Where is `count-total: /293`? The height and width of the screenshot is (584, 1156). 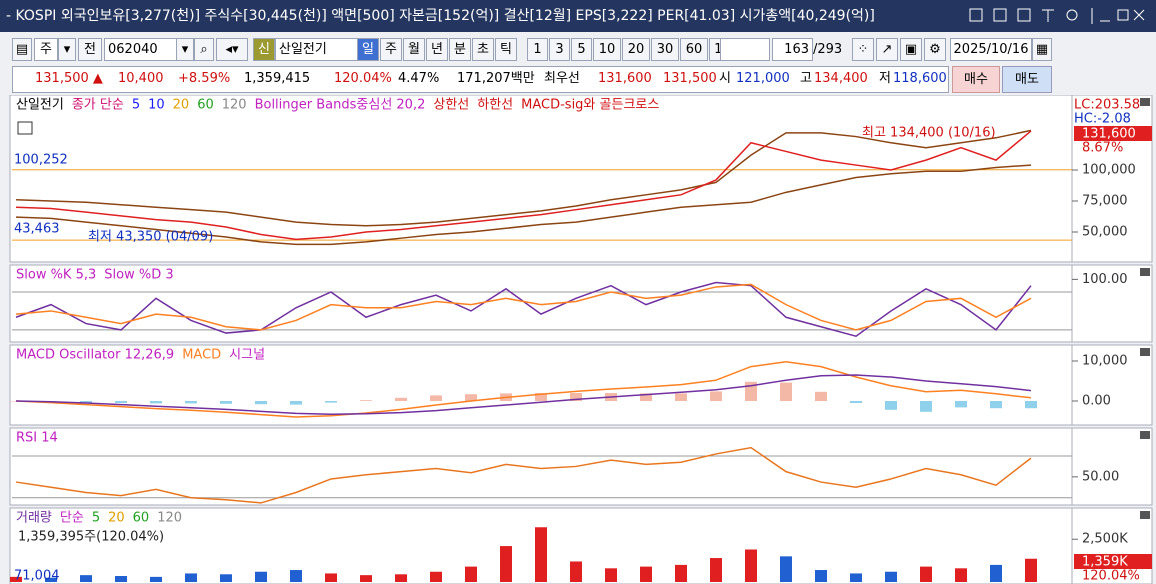 count-total: /293 is located at coordinates (828, 49).